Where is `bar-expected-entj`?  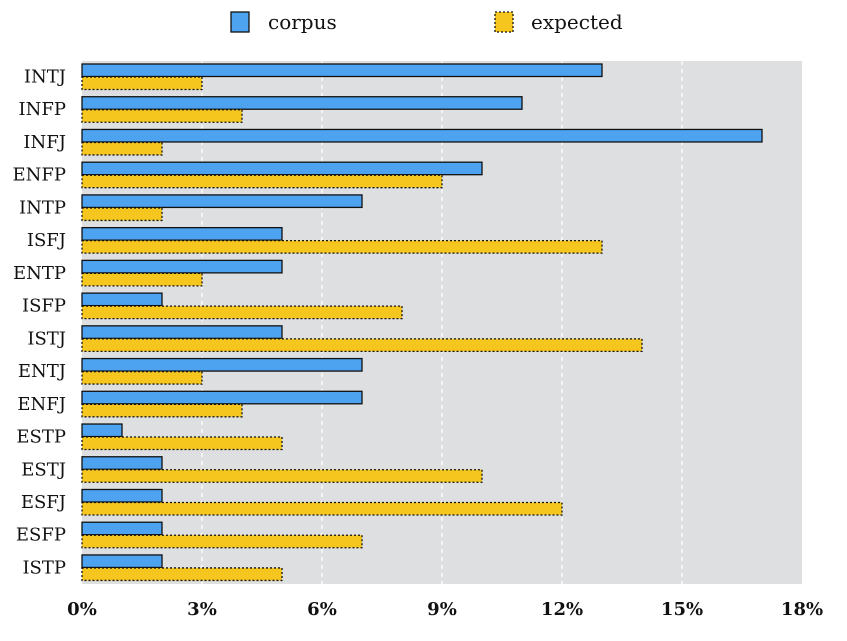
bar-expected-entj is located at coordinates (142, 377).